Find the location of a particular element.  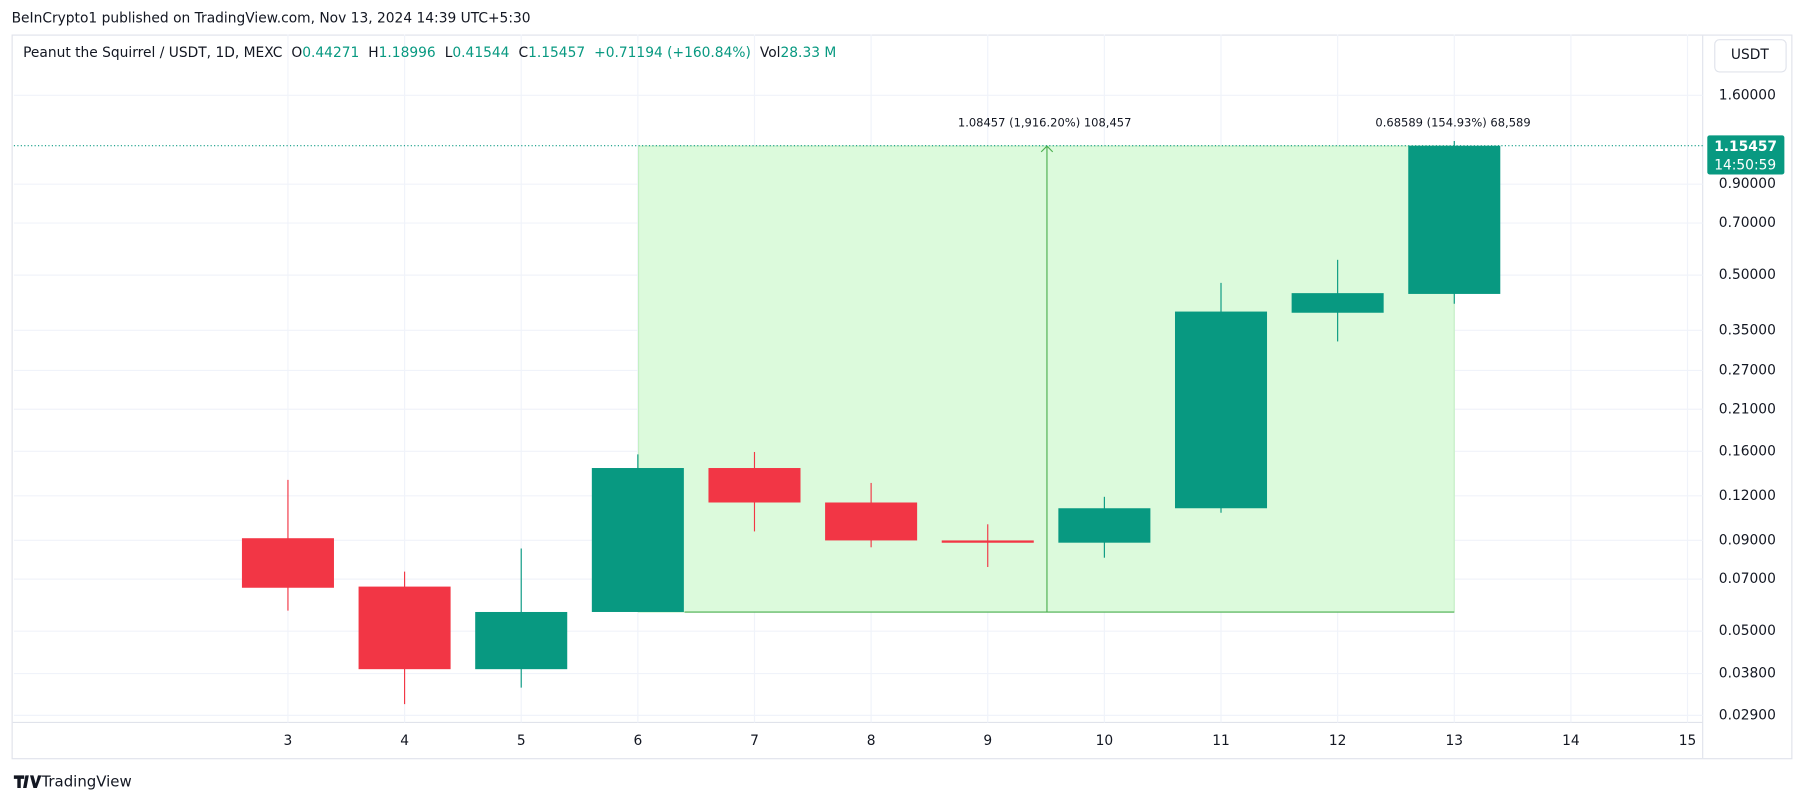

y-tick-label: 0.70000 is located at coordinates (1747, 223).